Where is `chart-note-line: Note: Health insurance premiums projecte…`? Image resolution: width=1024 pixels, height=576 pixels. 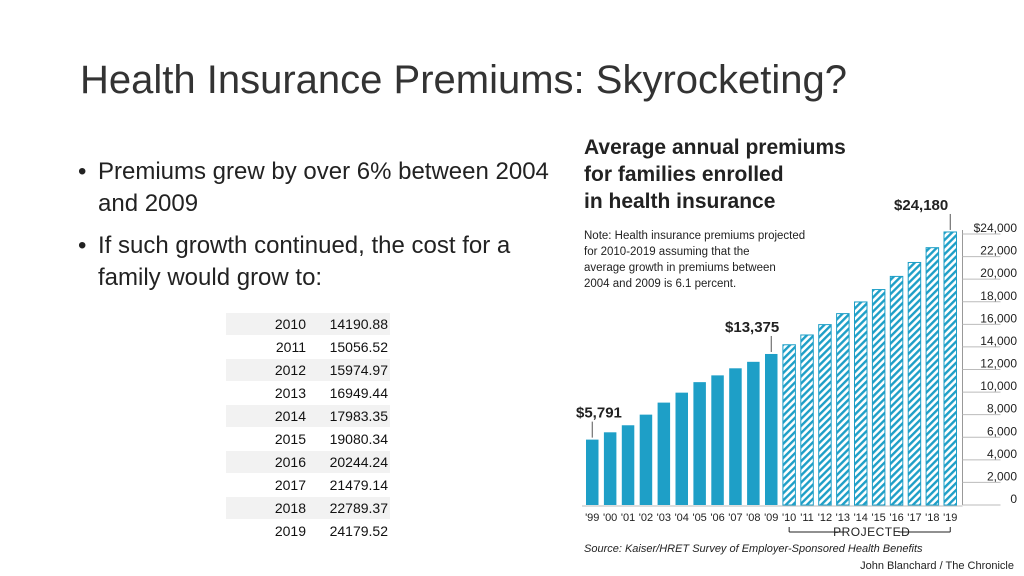
chart-note-line: Note: Health insurance premiums projecte… is located at coordinates (694, 236).